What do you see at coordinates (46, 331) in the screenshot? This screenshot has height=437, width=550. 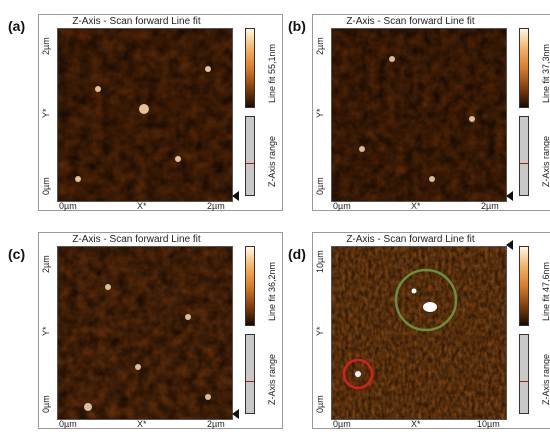 I see `panel-c-y-axis-label: Y*` at bounding box center [46, 331].